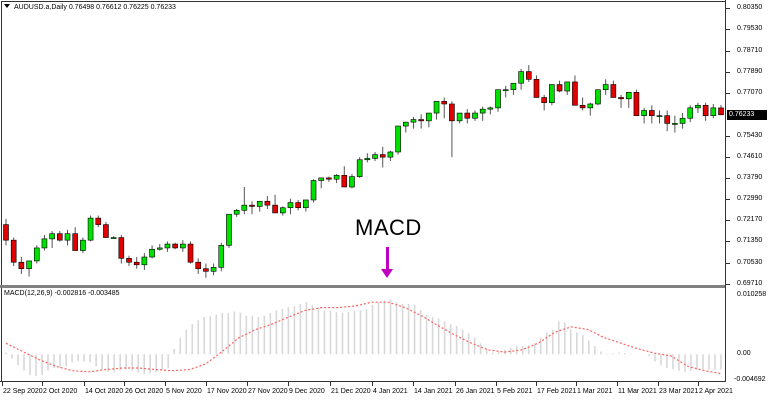 This screenshot has height=401, width=768. Describe the element at coordinates (387, 273) in the screenshot. I see `down-arrow-head-icon` at that location.